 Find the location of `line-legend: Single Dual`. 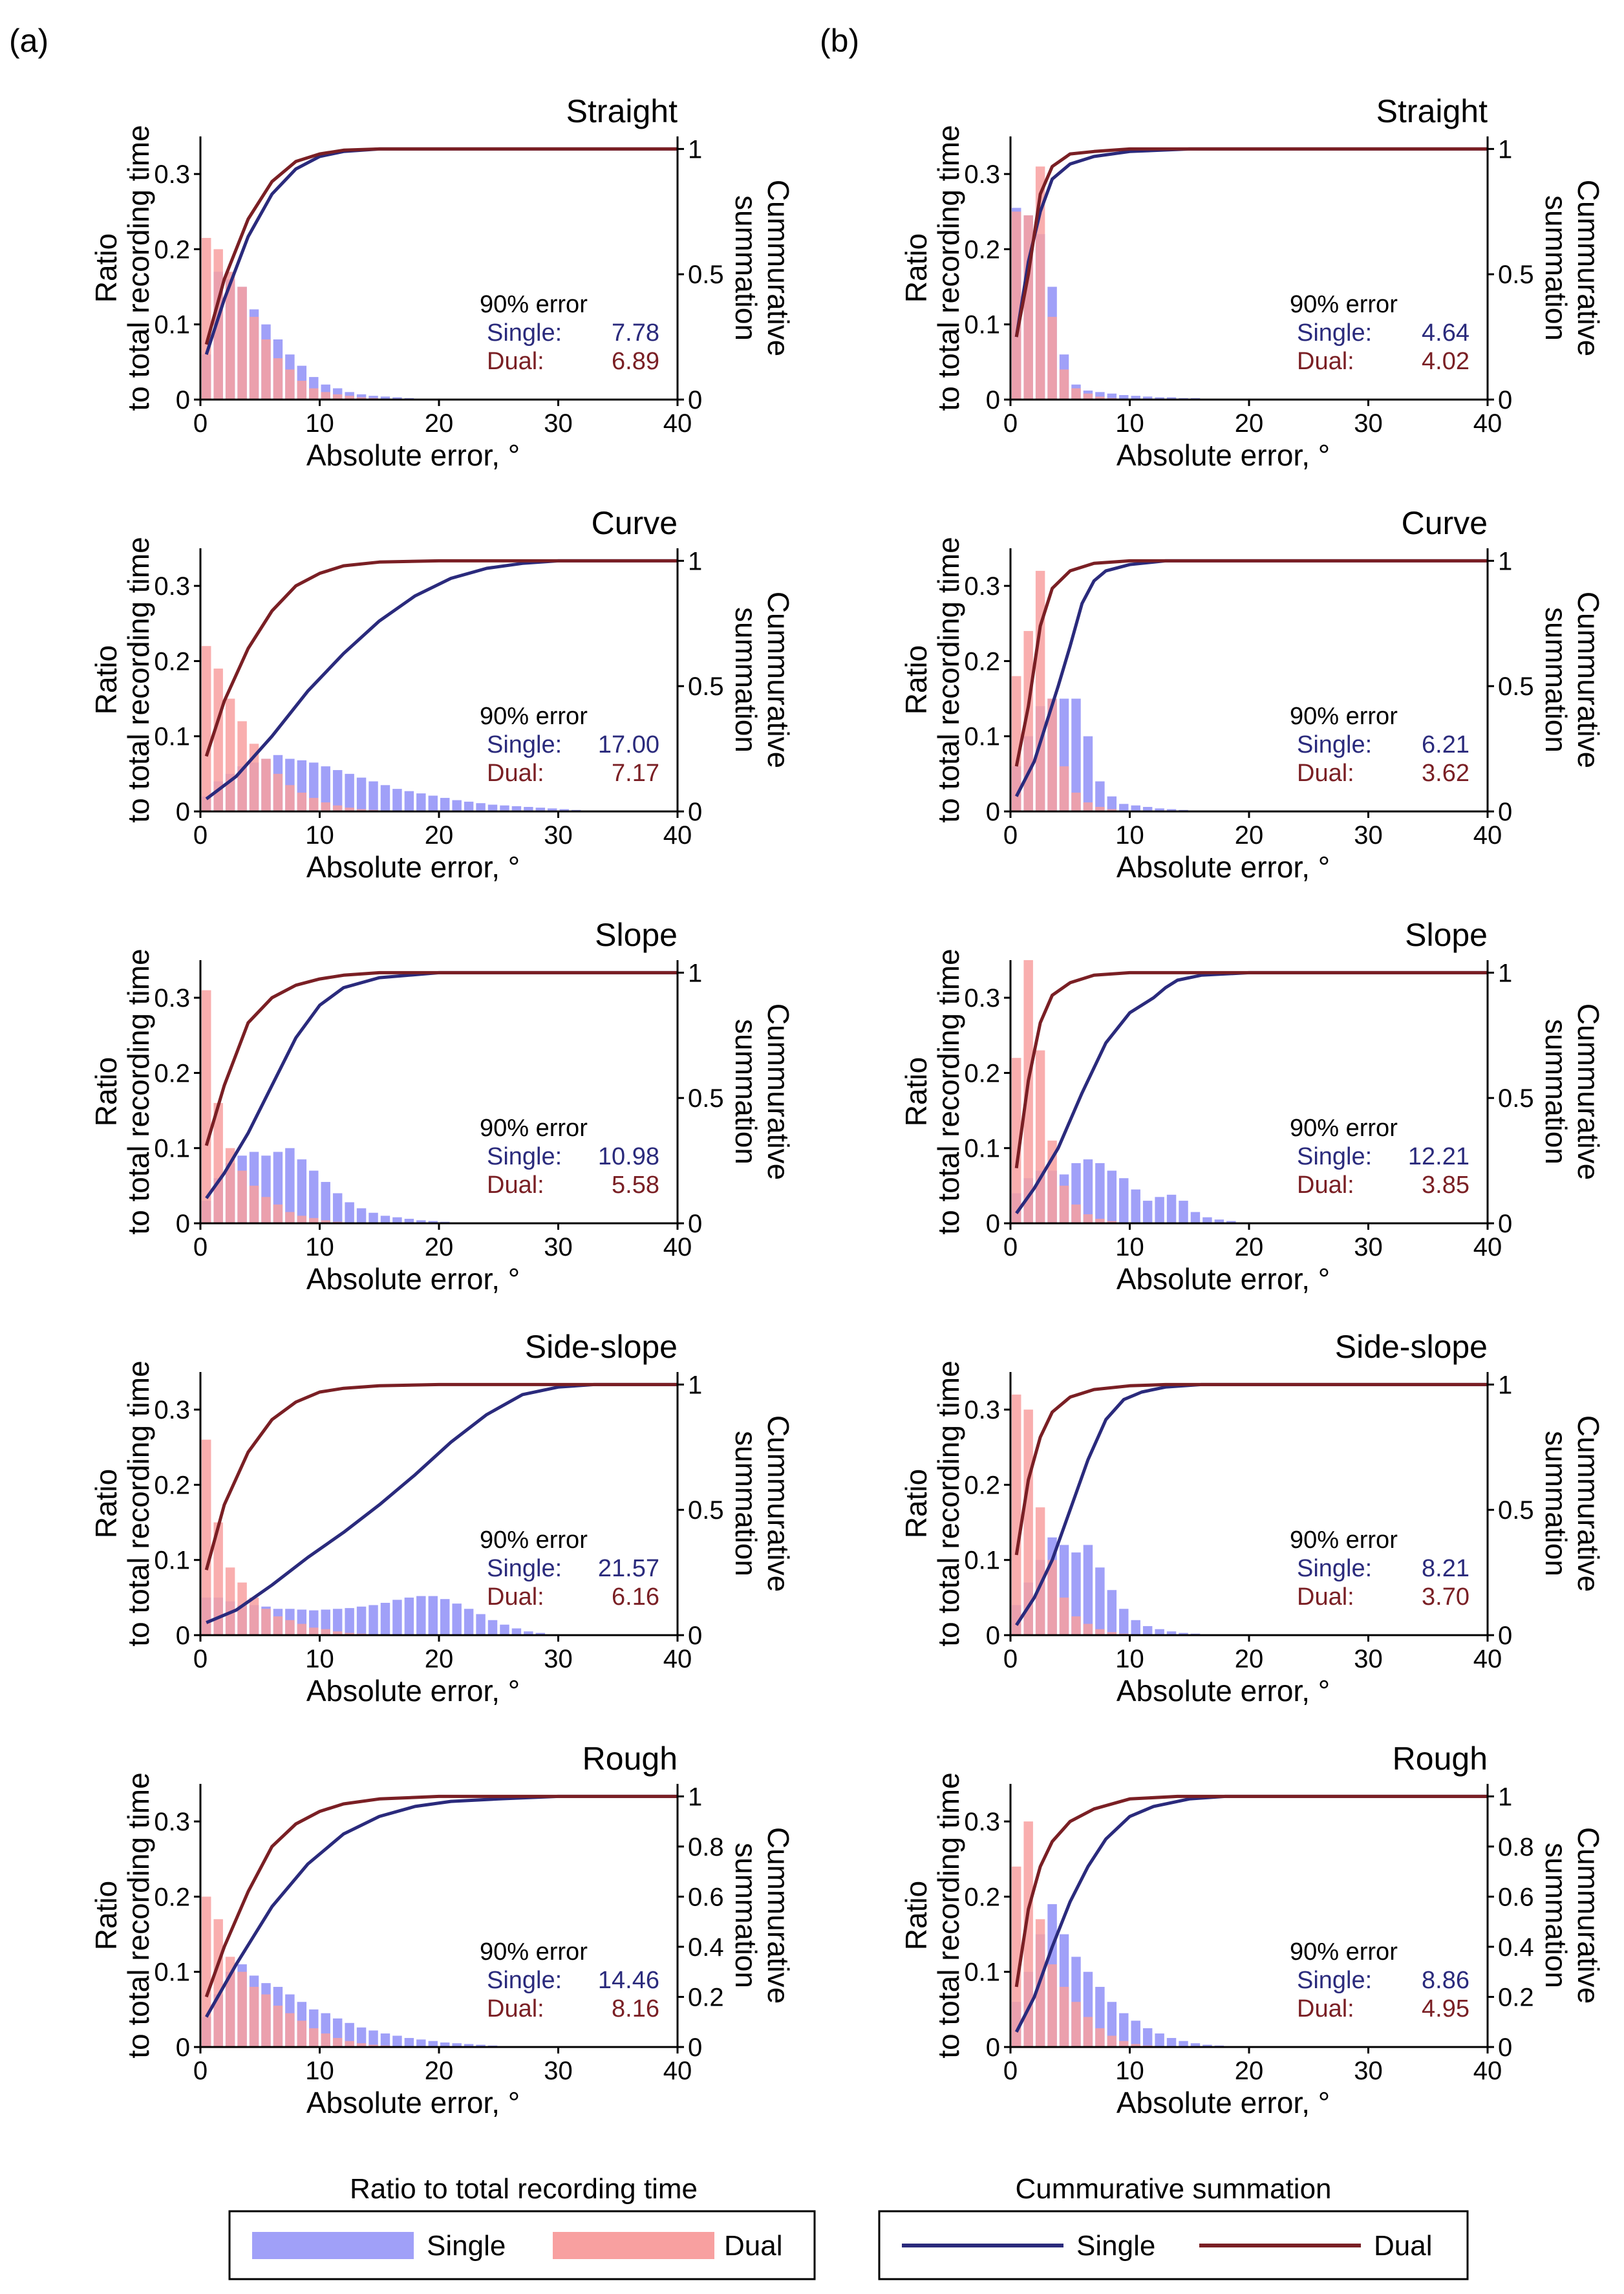

line-legend: Single Dual is located at coordinates (1173, 2245).